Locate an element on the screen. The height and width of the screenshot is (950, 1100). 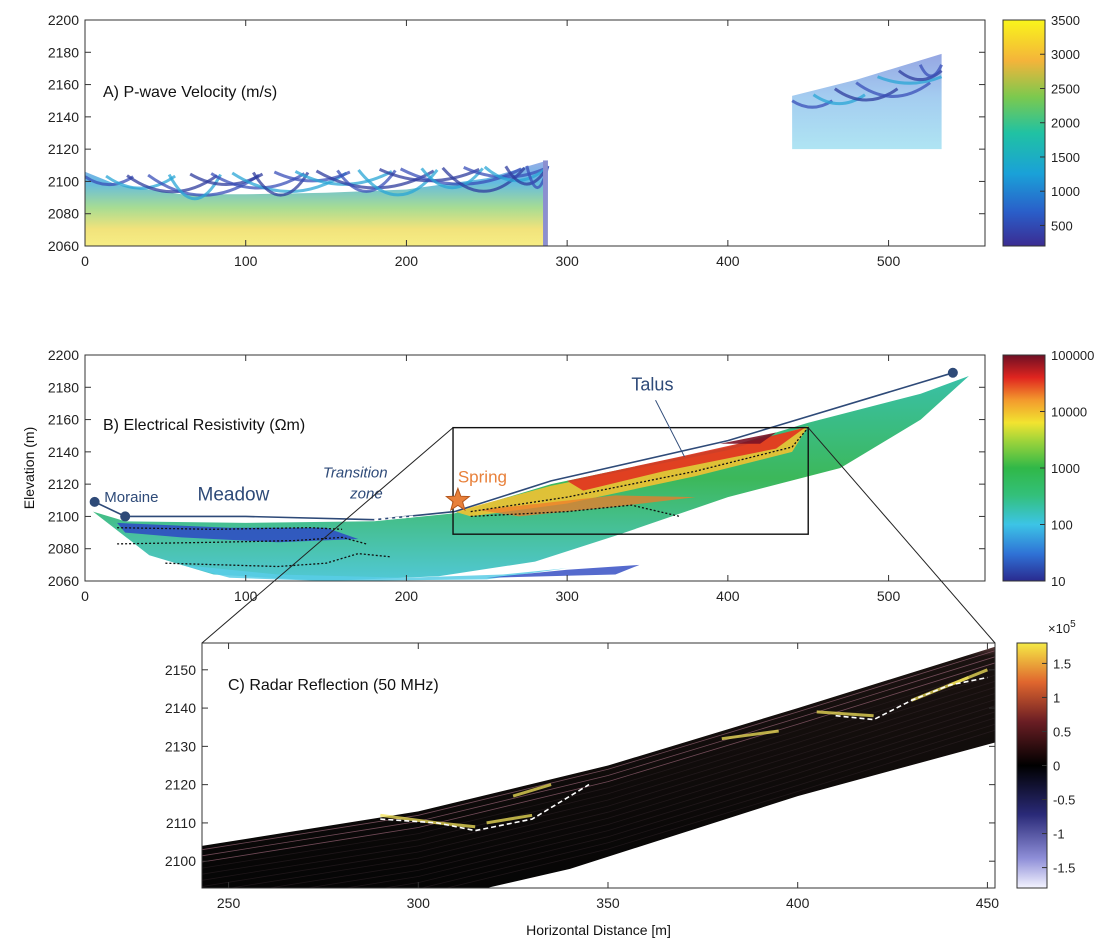
panel-b-y-tick-label: 2180 is located at coordinates (63, 387).